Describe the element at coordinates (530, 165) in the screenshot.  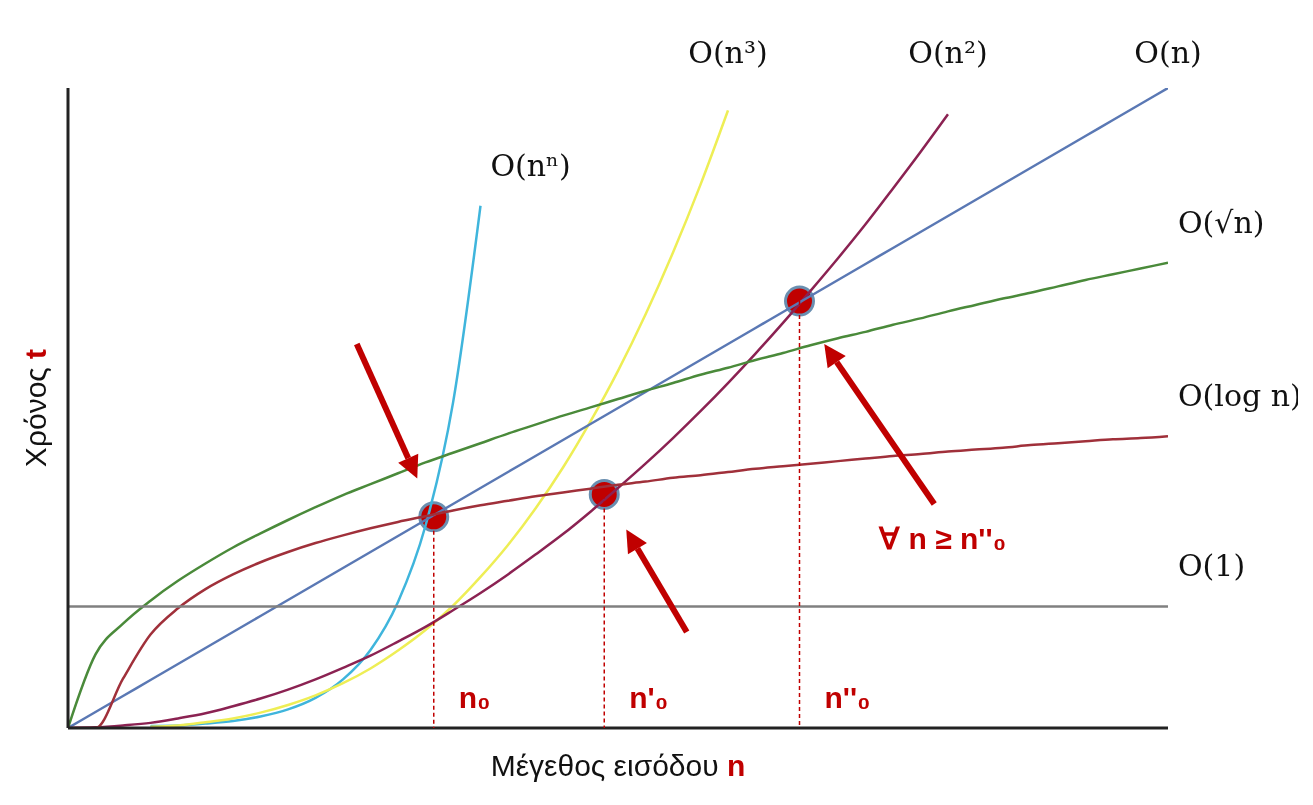
I see `series-label: O(nⁿ)` at that location.